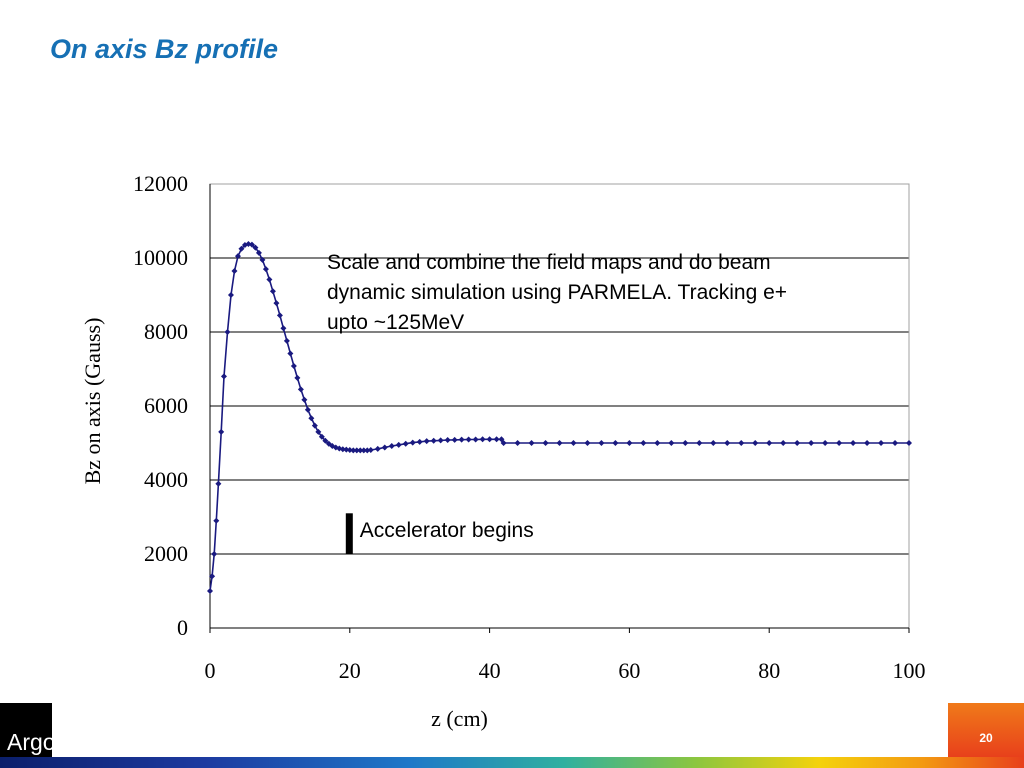  Describe the element at coordinates (182, 627) in the screenshot. I see `y-tick-label: 0` at that location.